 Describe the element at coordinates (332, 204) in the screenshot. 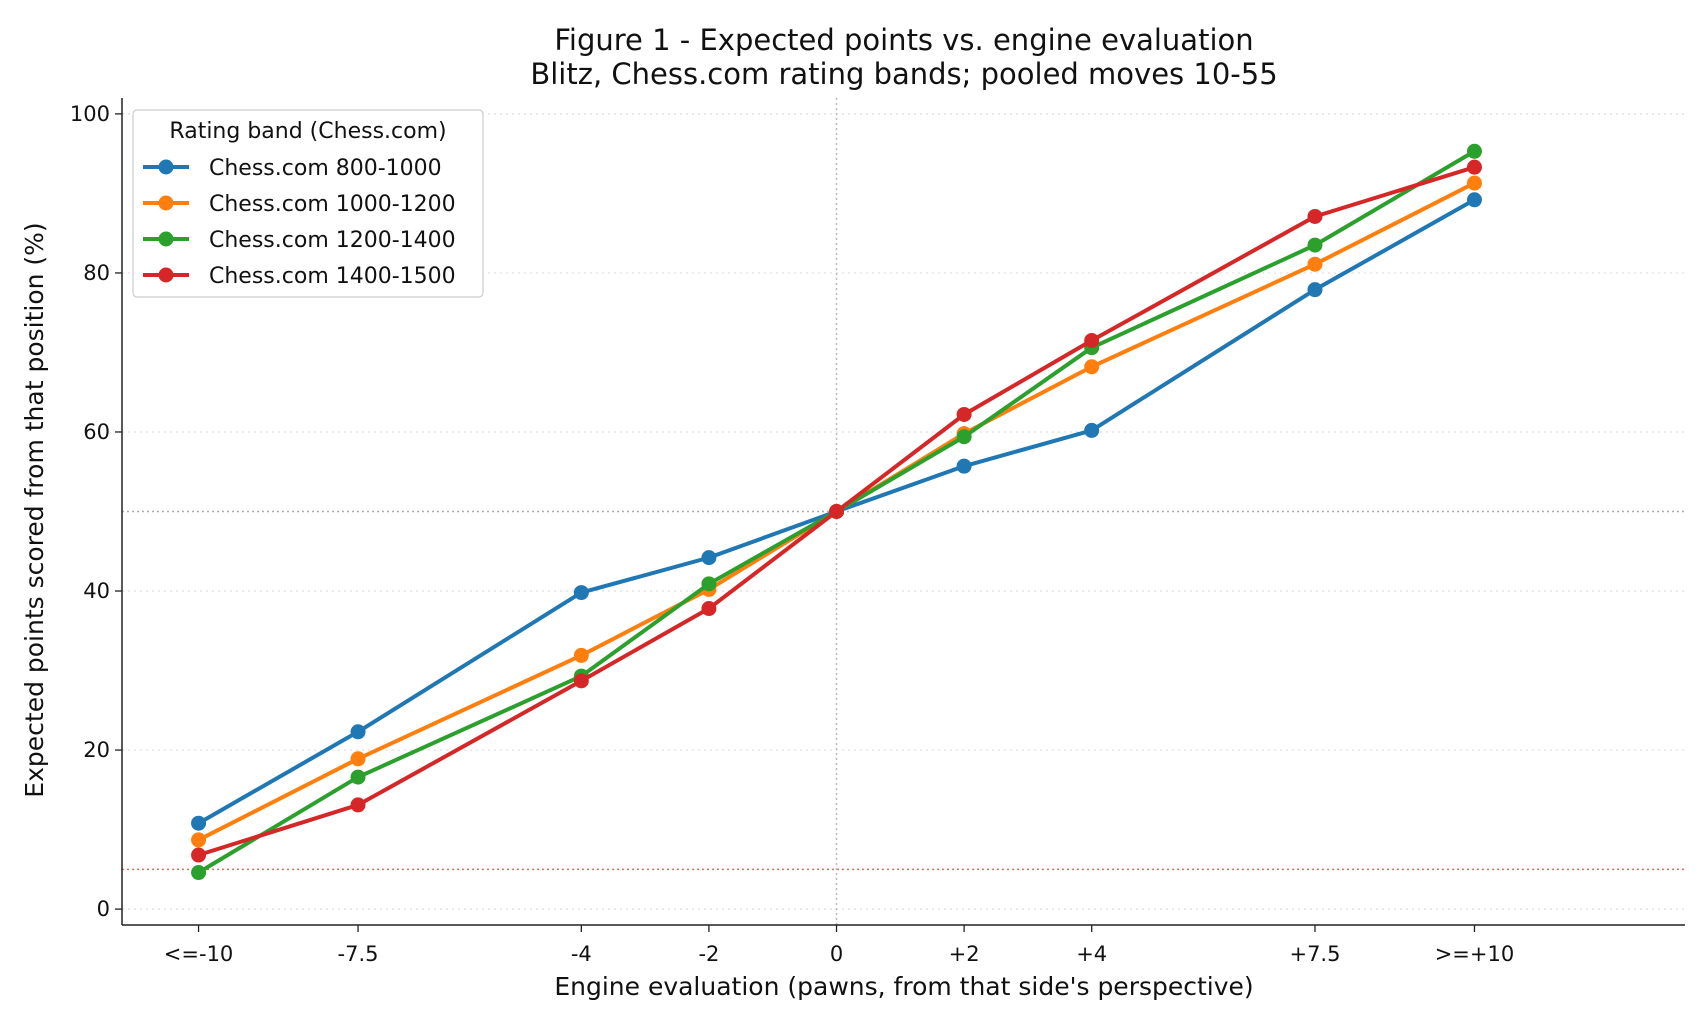

I see `legend-label: Chess.com 1000-1200` at that location.